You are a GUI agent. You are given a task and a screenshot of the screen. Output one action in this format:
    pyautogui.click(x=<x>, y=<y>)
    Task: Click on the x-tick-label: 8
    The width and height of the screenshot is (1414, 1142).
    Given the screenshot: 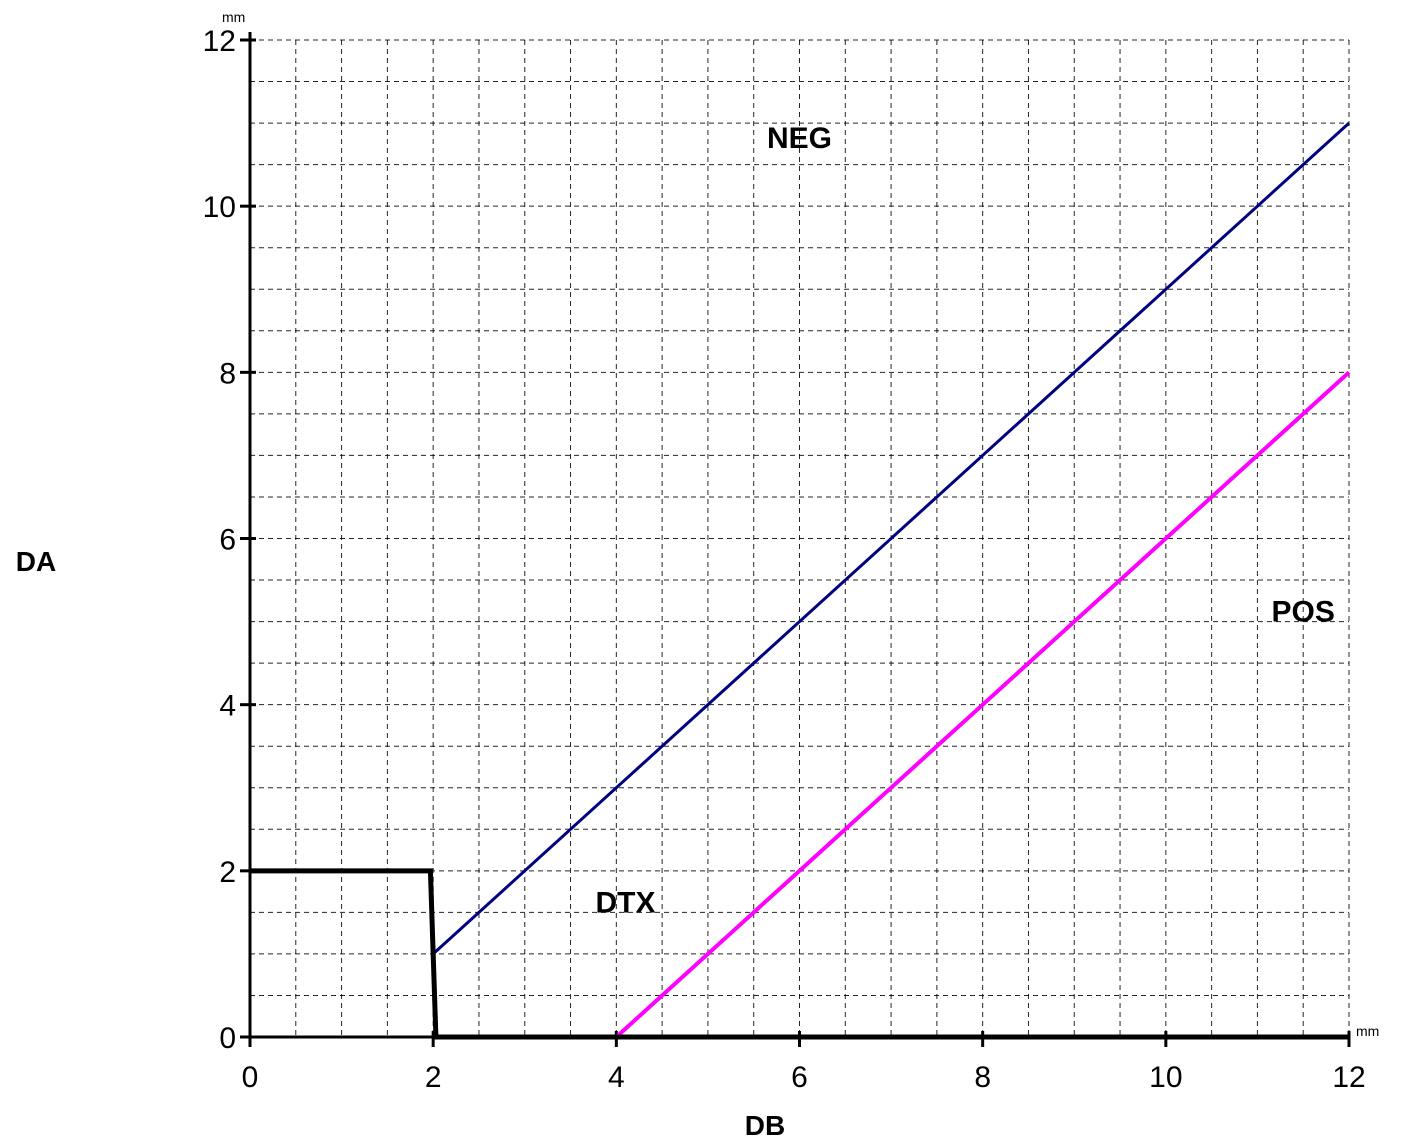 What is the action you would take?
    pyautogui.click(x=982, y=1077)
    